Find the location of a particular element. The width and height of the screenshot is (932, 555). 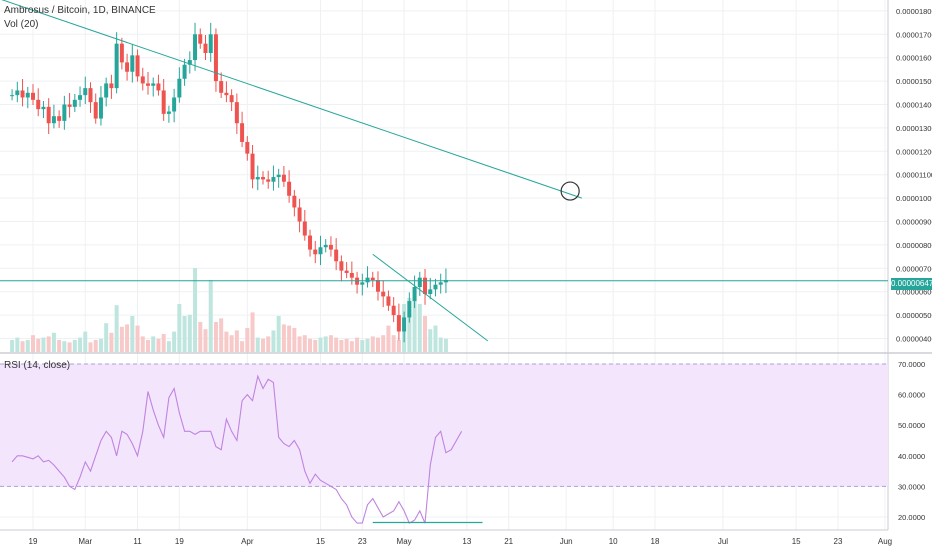

rsi-tick-label: 30.0000 is located at coordinates (911, 486).